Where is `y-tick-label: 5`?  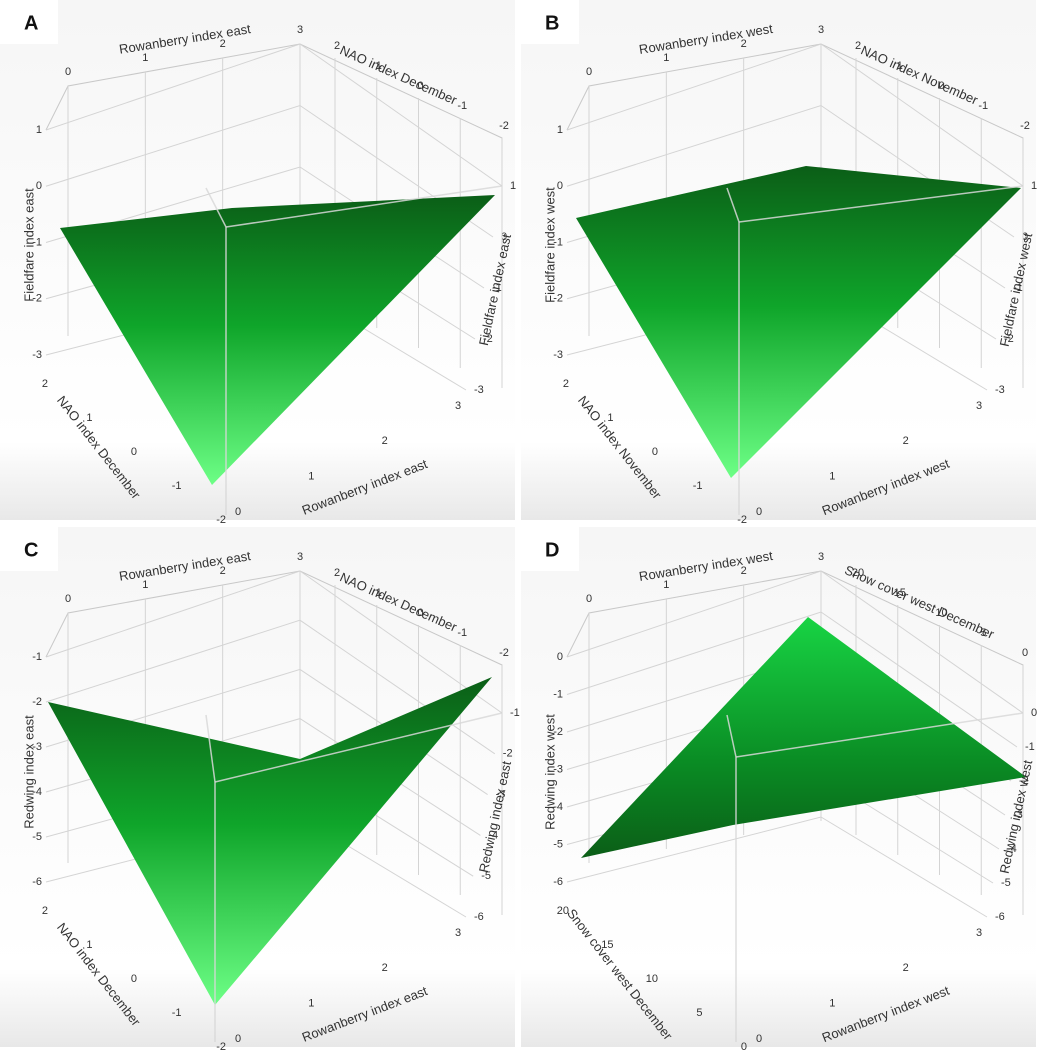 y-tick-label: 5 is located at coordinates (983, 633).